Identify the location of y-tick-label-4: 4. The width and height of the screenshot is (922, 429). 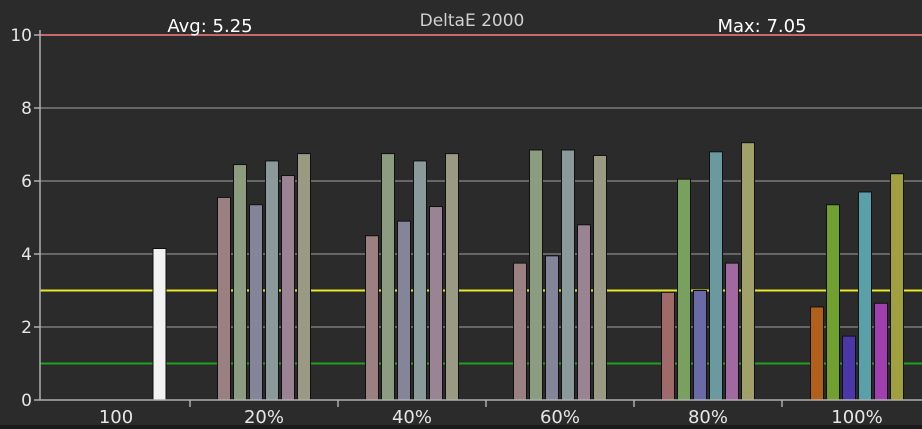
(26, 255).